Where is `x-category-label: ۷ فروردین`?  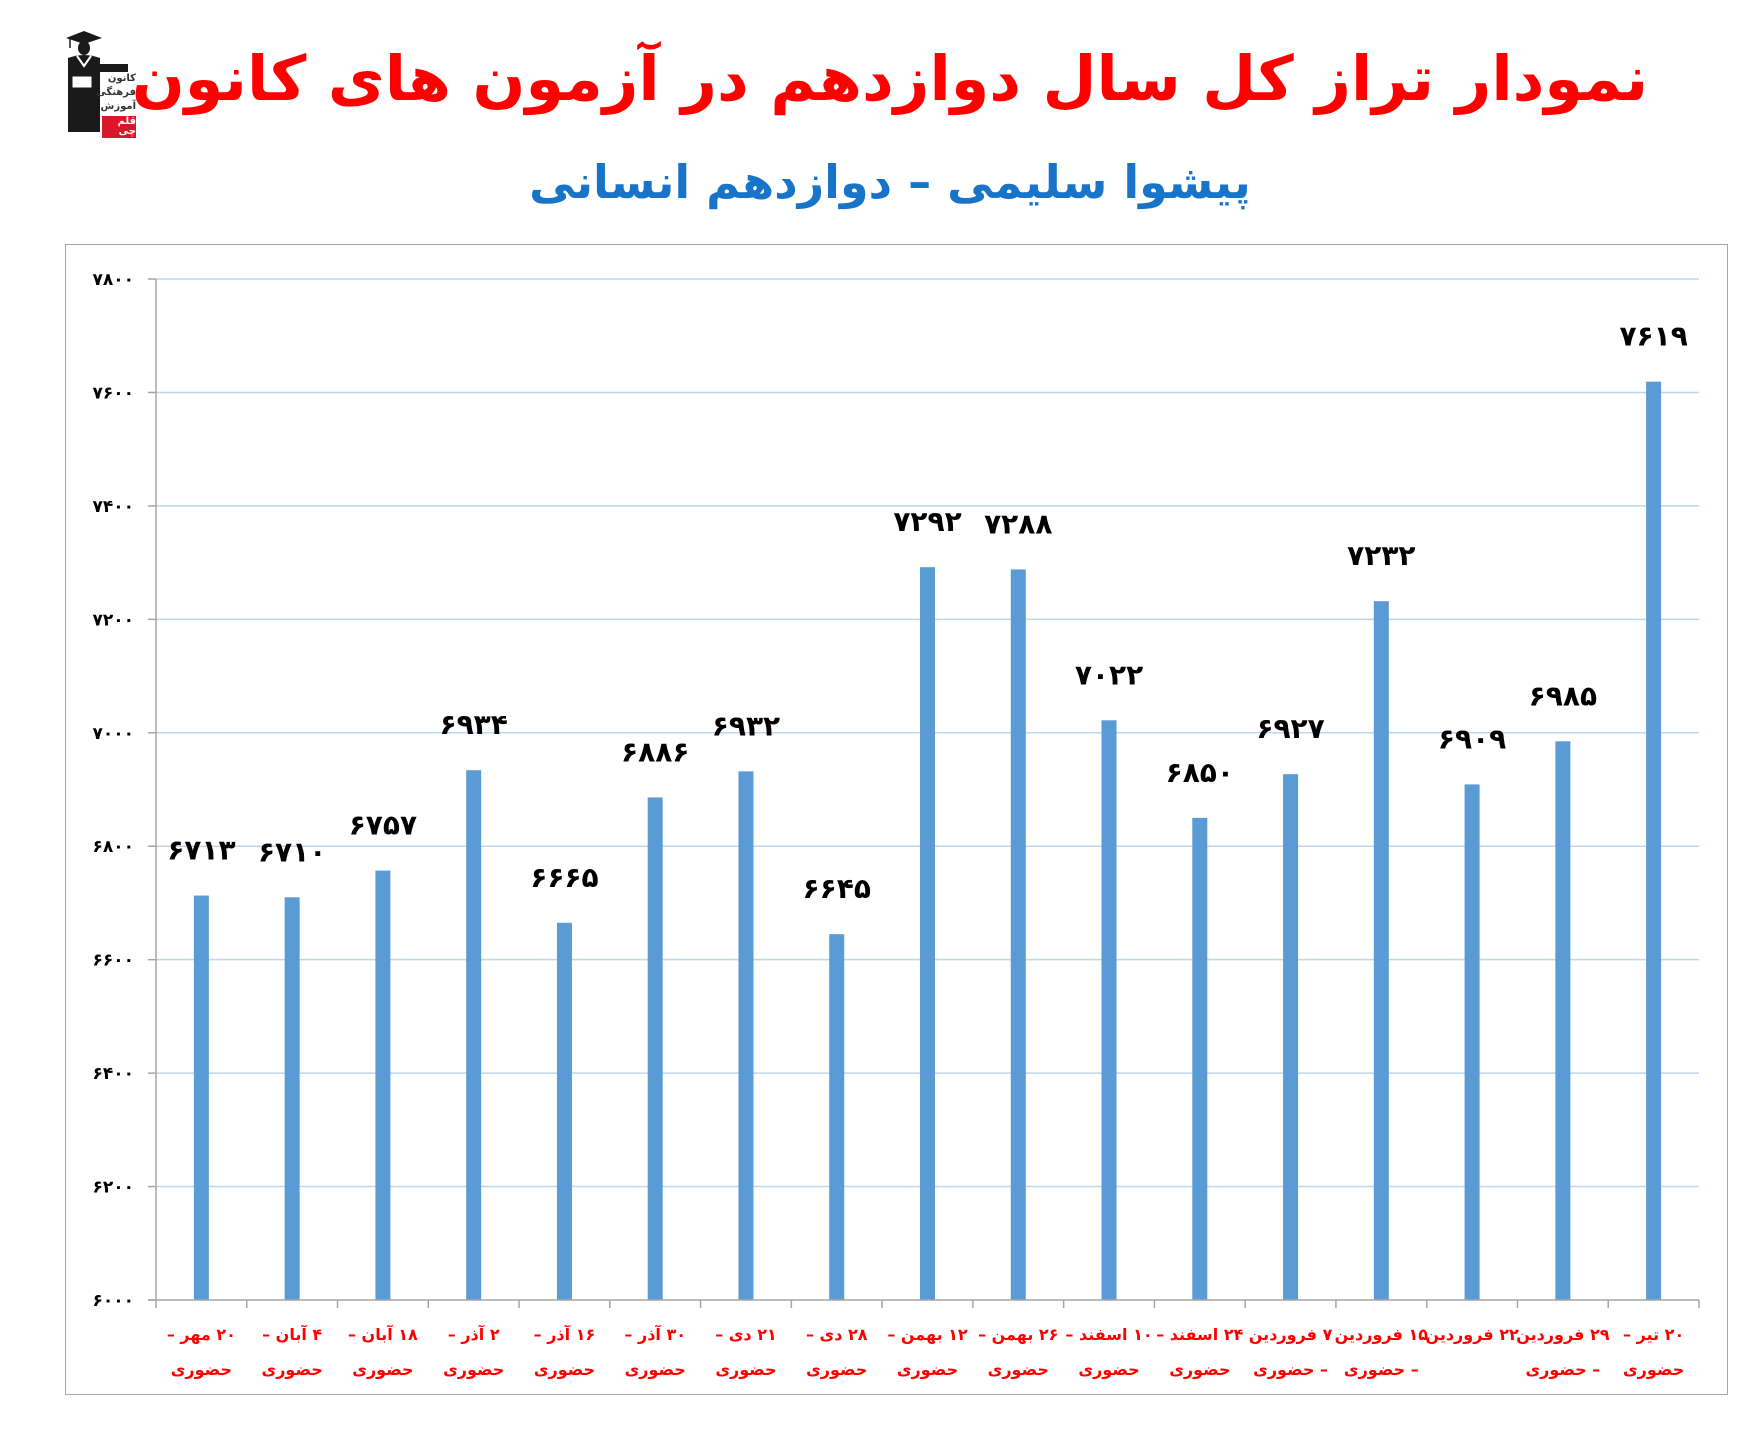 x-category-label: ۷ فروردین is located at coordinates (1291, 1334).